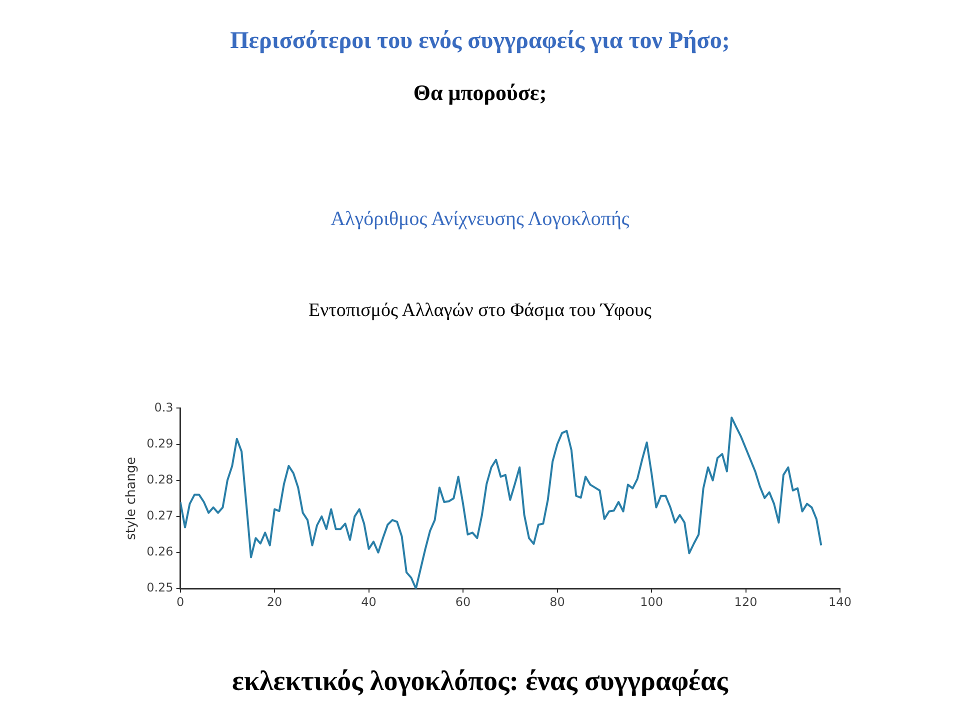 This screenshot has height=720, width=960. Describe the element at coordinates (368, 601) in the screenshot. I see `x-tick-label: 40` at that location.